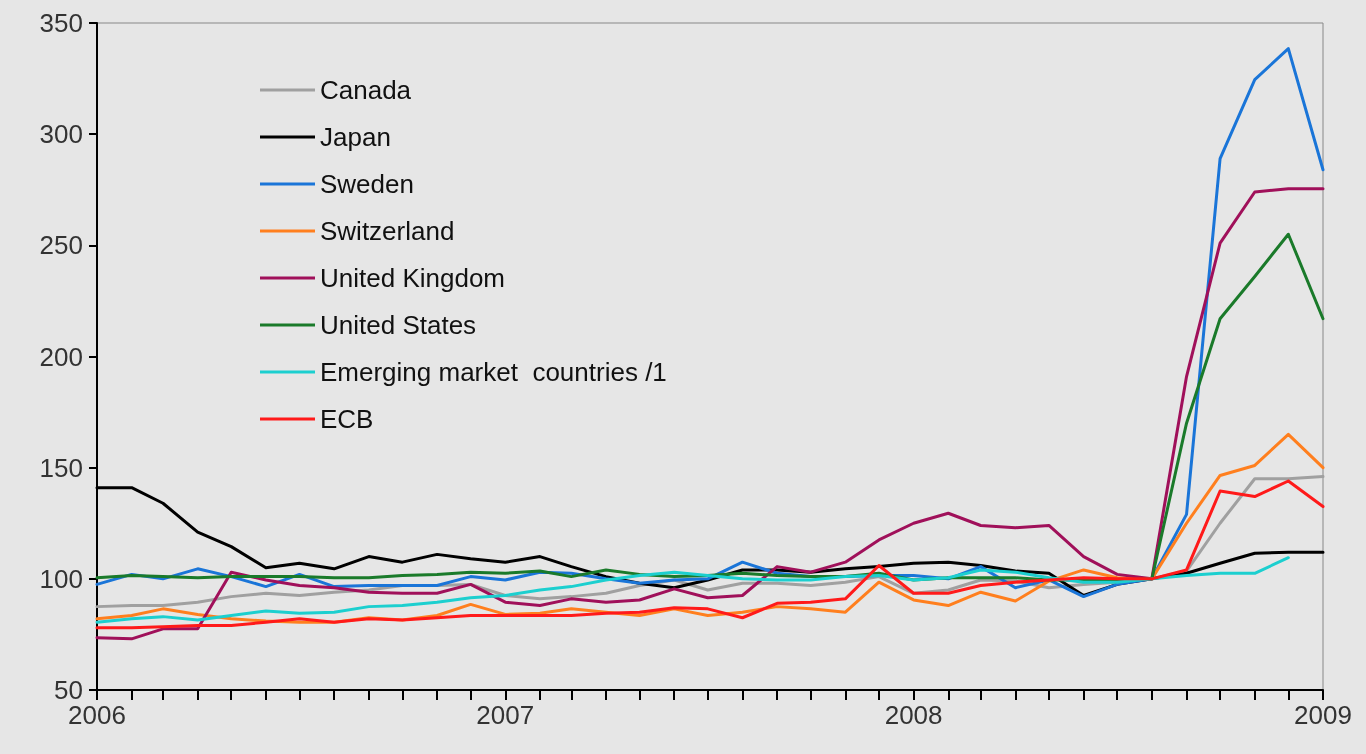  Describe the element at coordinates (61, 23) in the screenshot. I see `y-tick-label: 350` at that location.